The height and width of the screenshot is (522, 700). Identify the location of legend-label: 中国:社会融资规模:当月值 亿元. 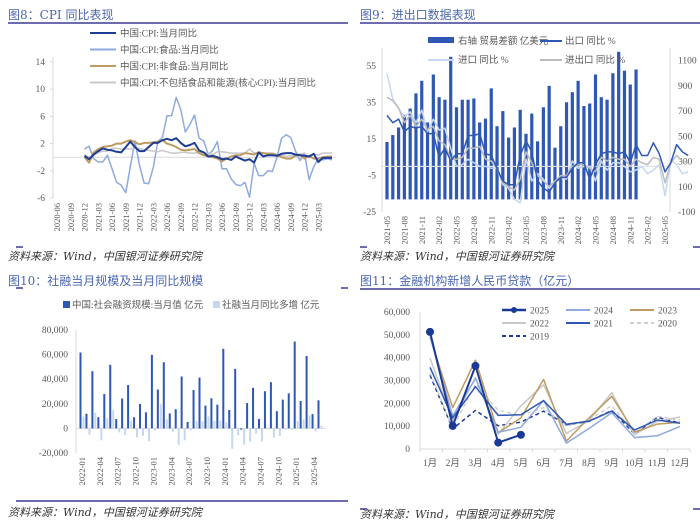
(138, 305).